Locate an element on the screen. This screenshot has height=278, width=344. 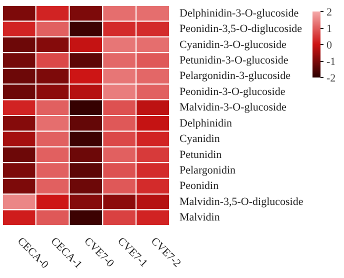
y-tick-label: Pelargonidin-3-glucoside is located at coordinates (235, 76).